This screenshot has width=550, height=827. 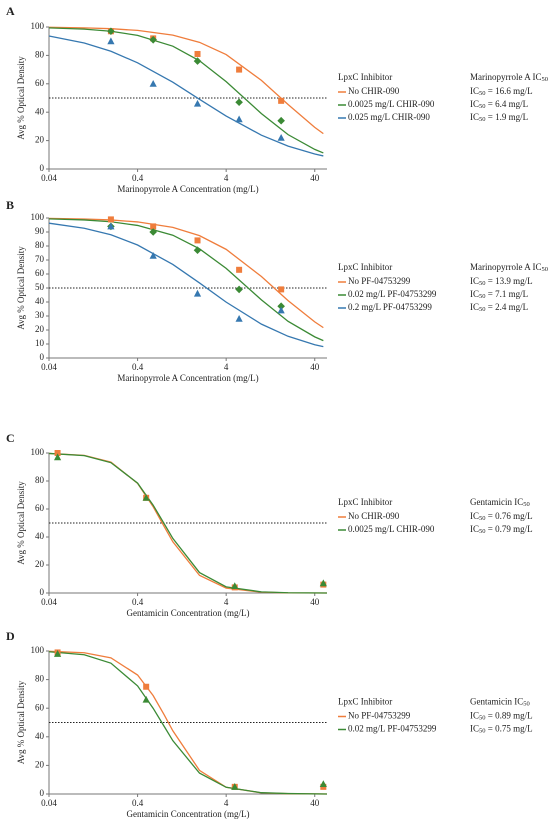 I want to click on y-tick-label: 30, so click(x=40, y=315).